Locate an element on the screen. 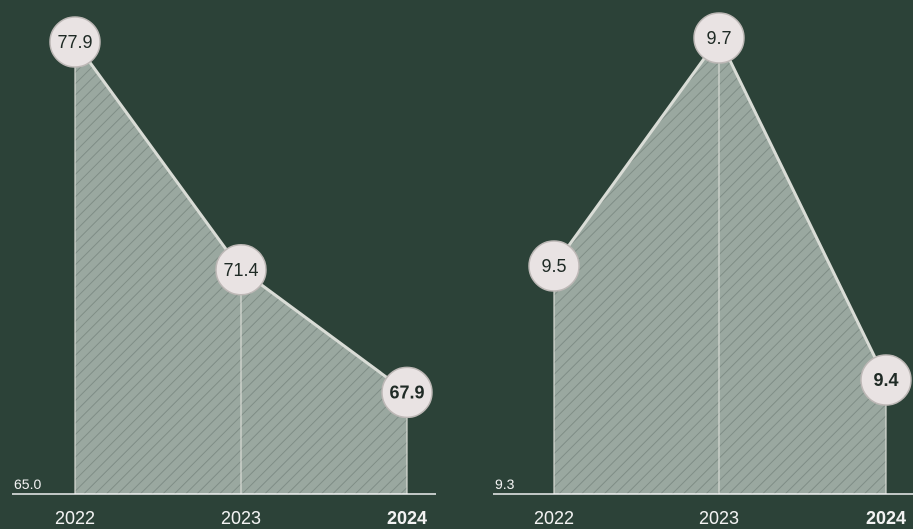 The height and width of the screenshot is (529, 913). data-label: 77.9 is located at coordinates (74, 42).